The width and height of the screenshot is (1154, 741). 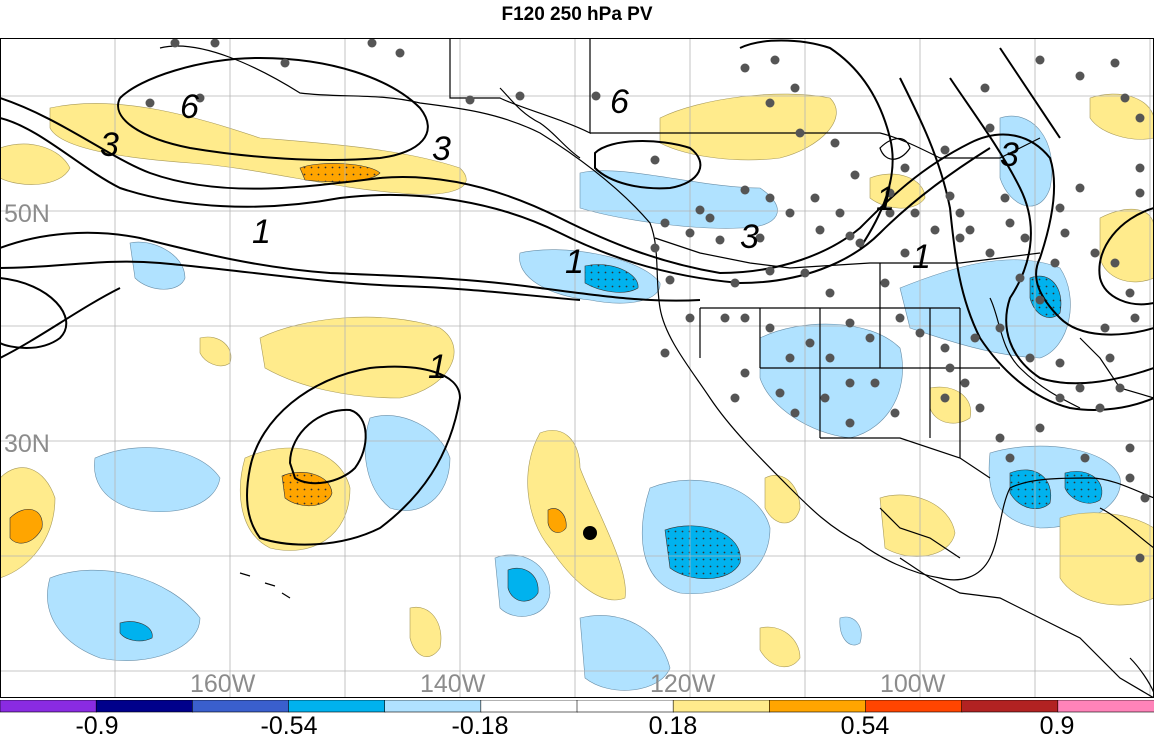 I want to click on lat-label: 50N, so click(x=27, y=214).